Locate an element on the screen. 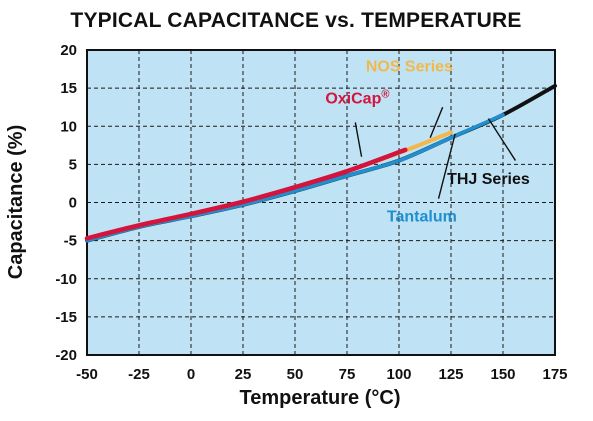 The width and height of the screenshot is (593, 421). y-tick-label: -10 is located at coordinates (66, 279).